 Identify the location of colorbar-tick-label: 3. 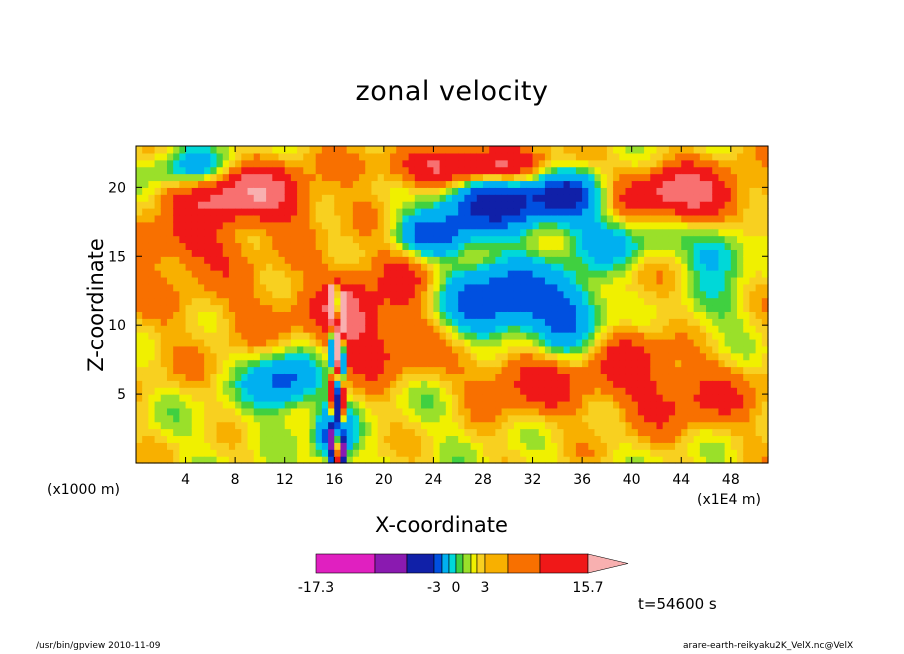
(485, 588).